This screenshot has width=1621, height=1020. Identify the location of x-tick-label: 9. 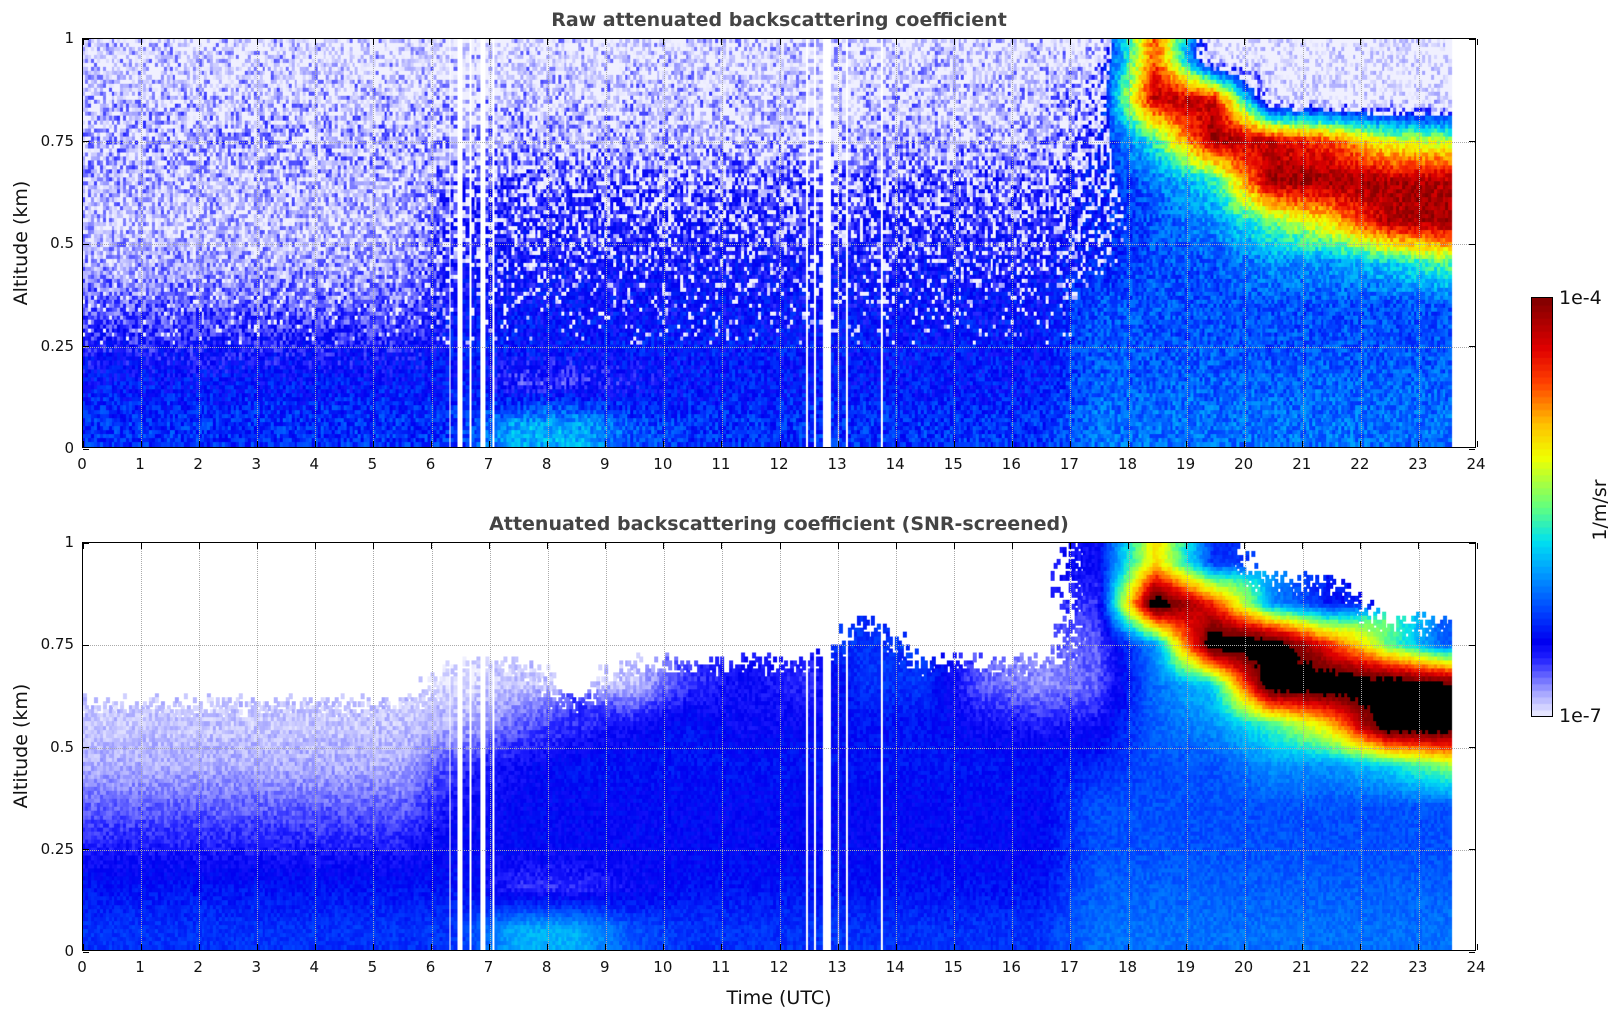
(604, 967).